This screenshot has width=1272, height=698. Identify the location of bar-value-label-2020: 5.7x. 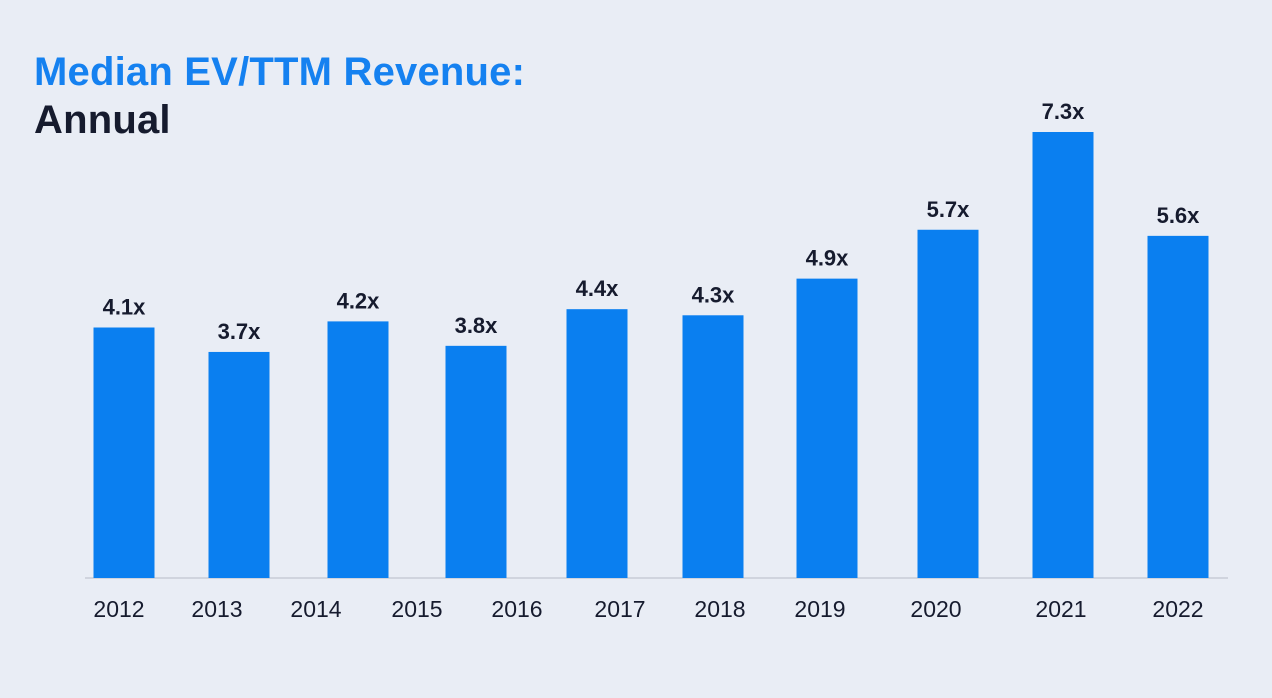
(949, 209).